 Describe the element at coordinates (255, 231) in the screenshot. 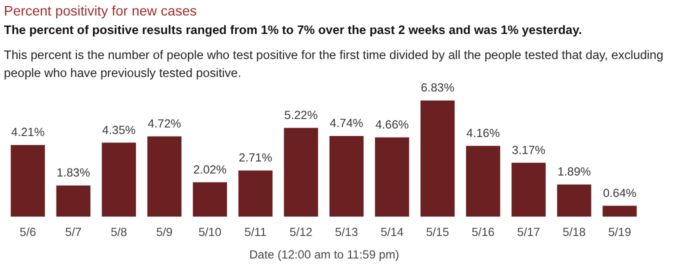

I see `x-tick-label: 5/11` at that location.